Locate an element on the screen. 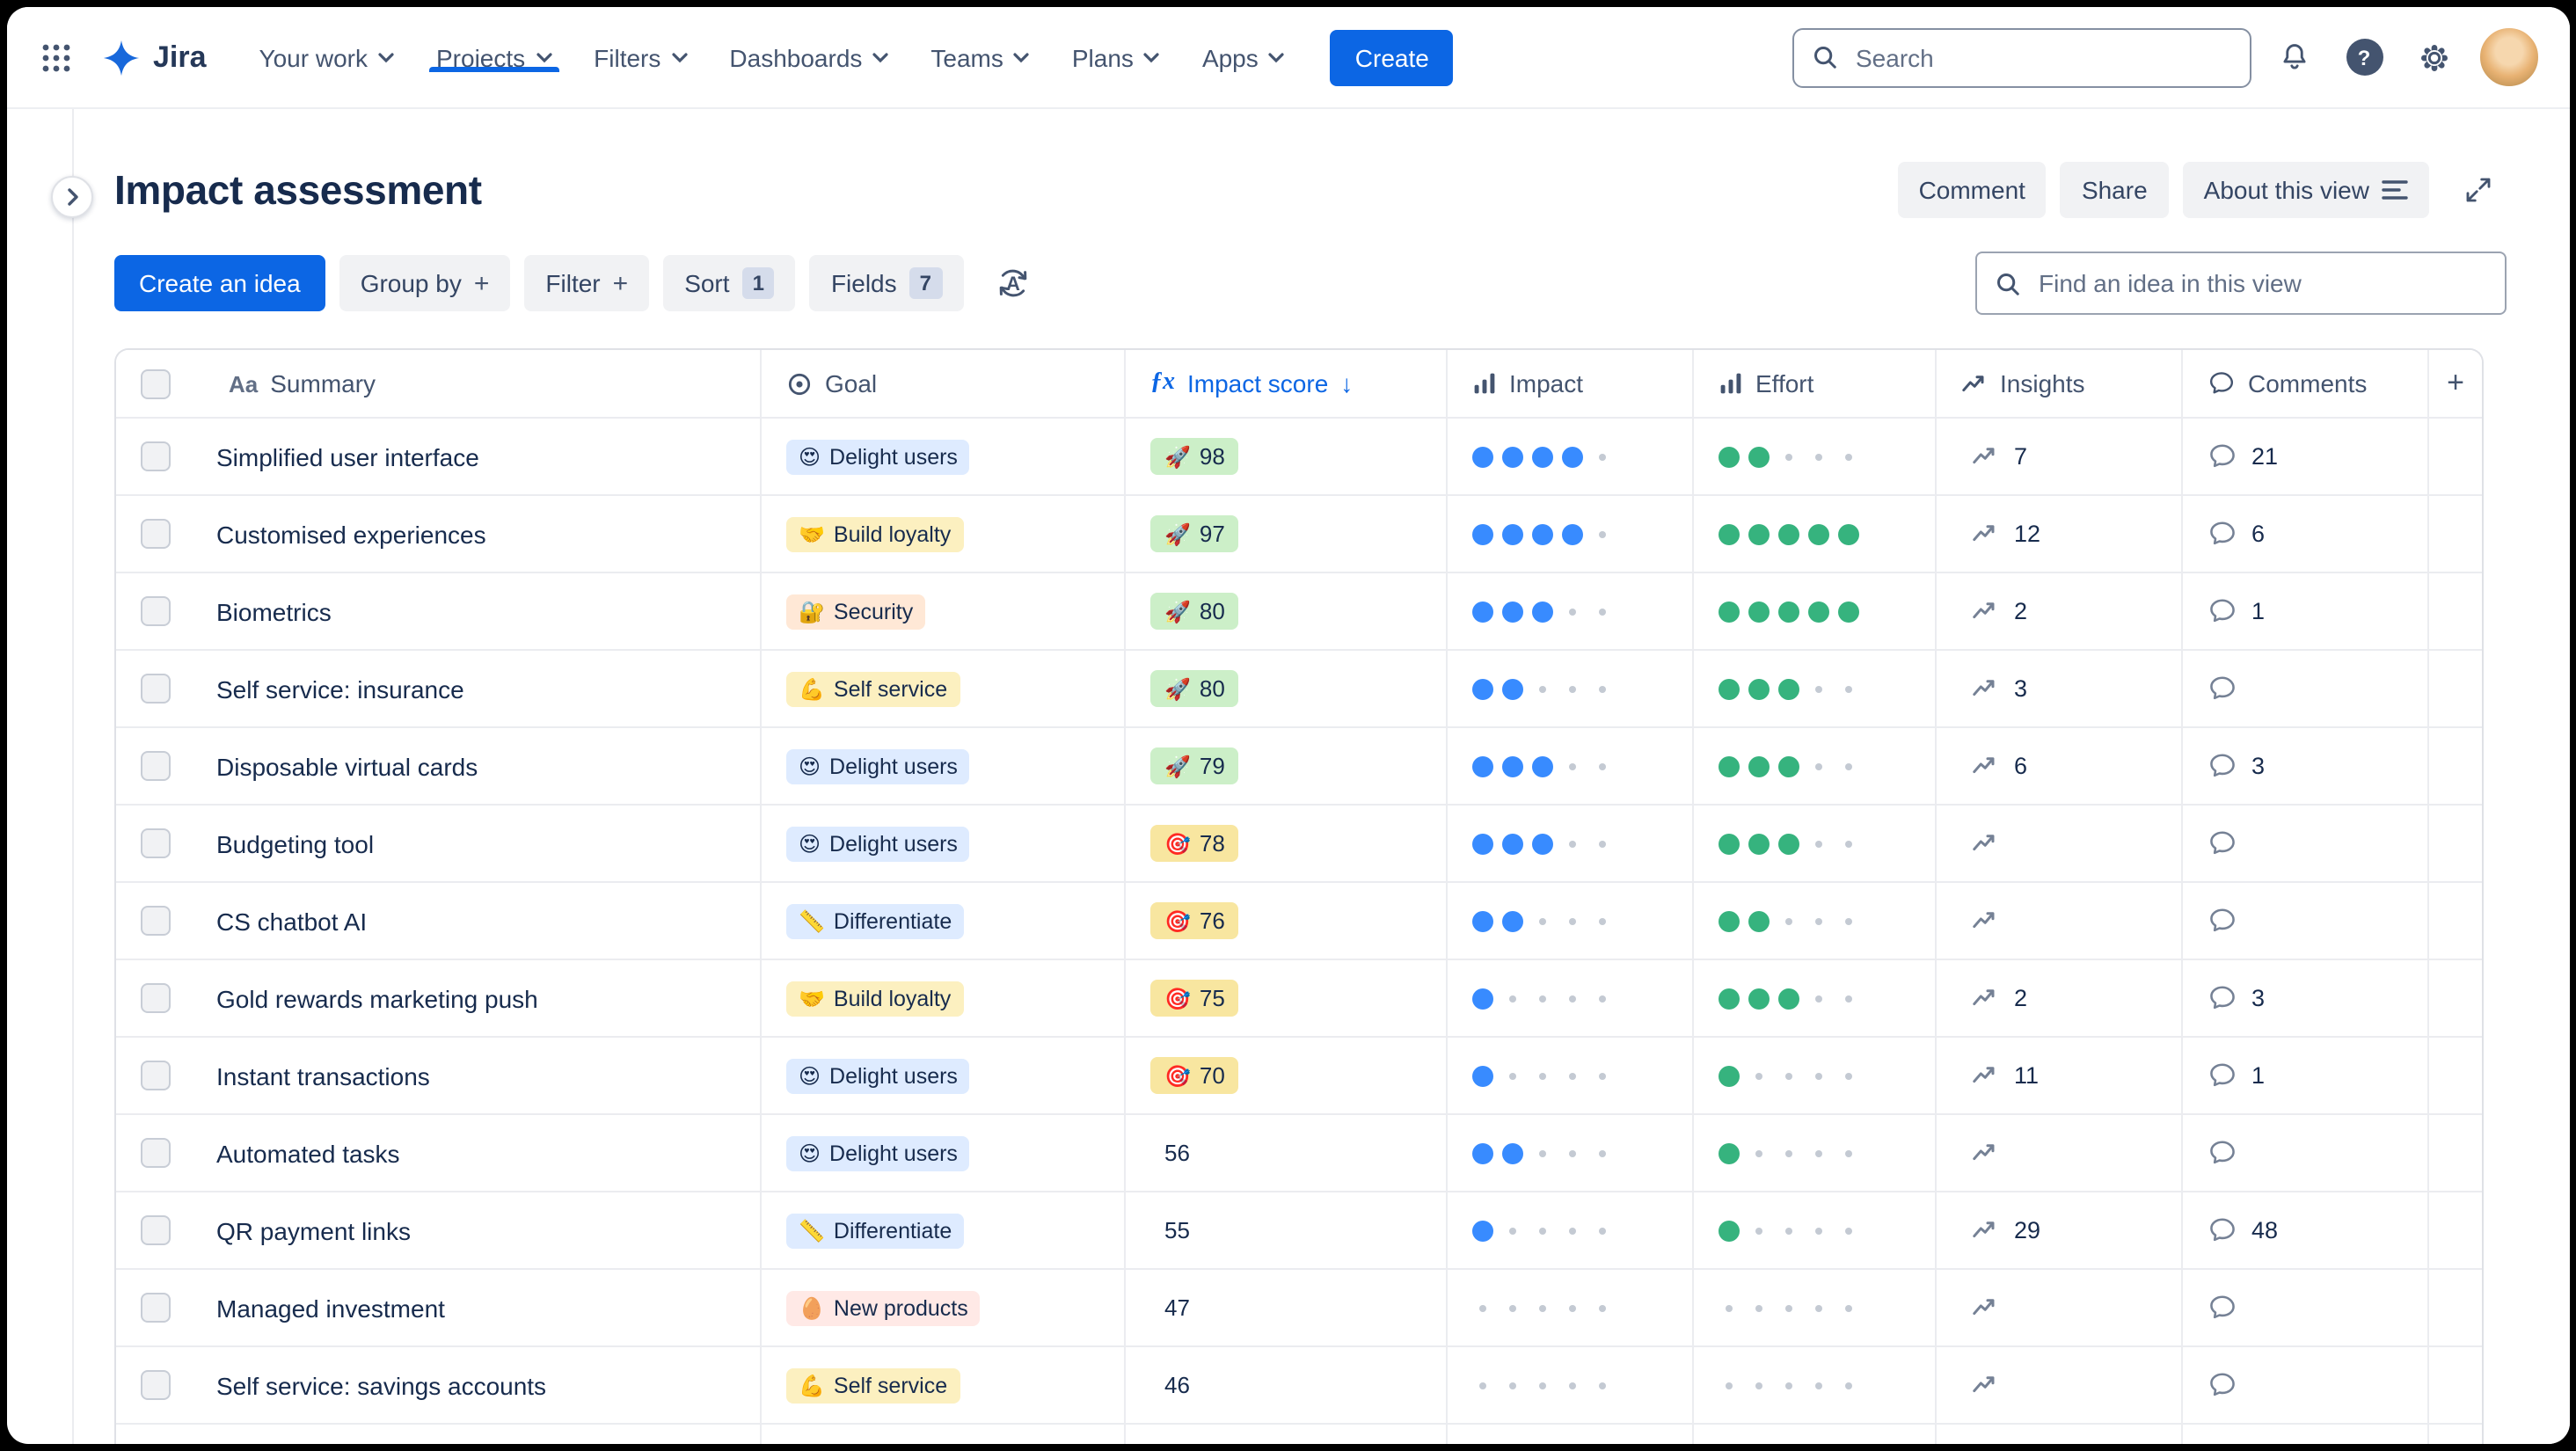 The width and height of the screenshot is (2576, 1451). app-switcher-button is located at coordinates (56, 57).